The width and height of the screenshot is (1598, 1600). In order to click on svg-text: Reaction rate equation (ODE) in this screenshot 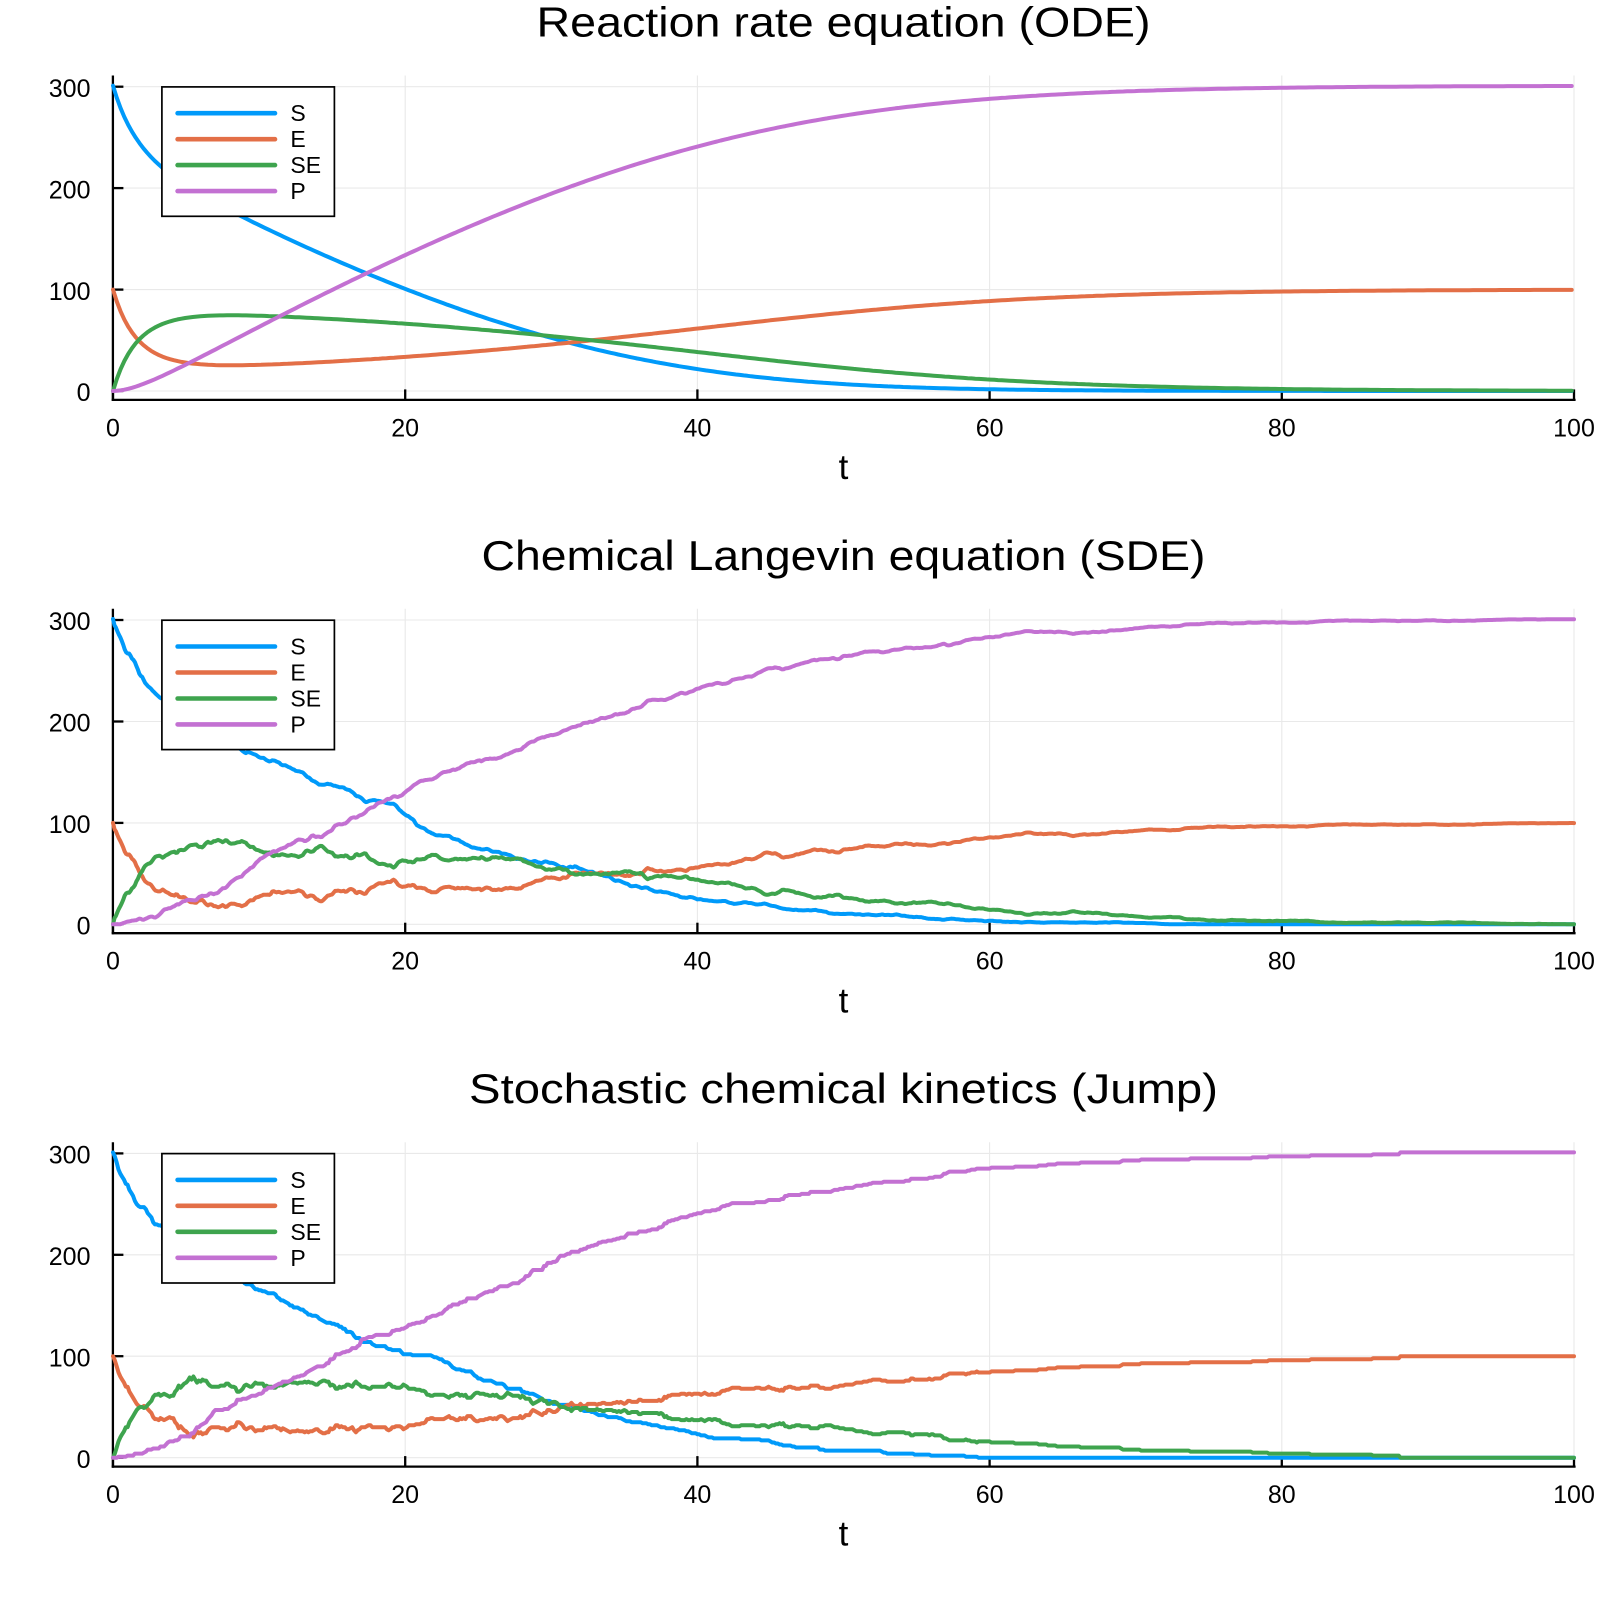, I will do `click(843, 23)`.